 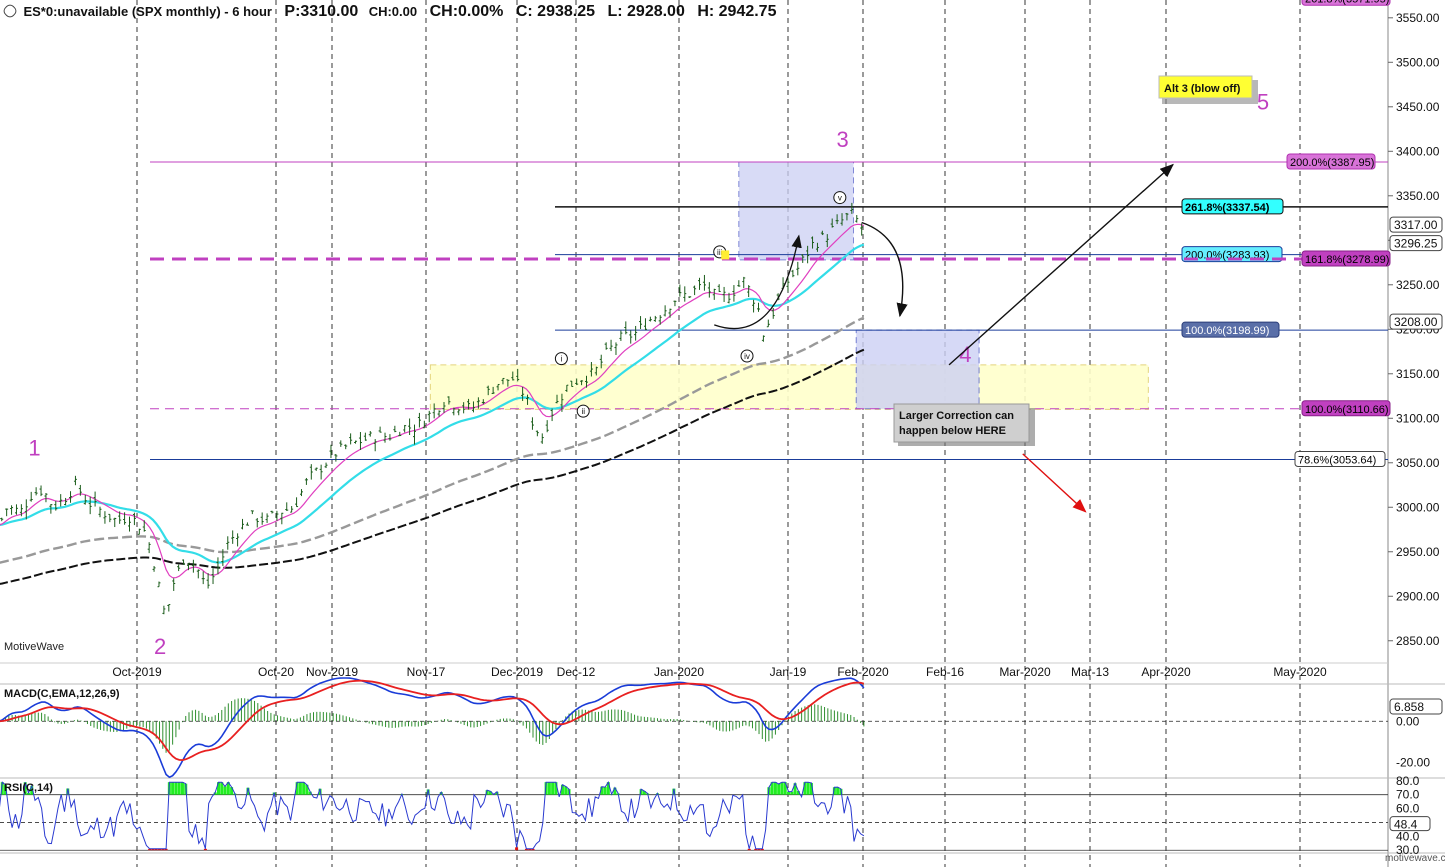 What do you see at coordinates (917, 369) in the screenshot?
I see `wave4-target-box` at bounding box center [917, 369].